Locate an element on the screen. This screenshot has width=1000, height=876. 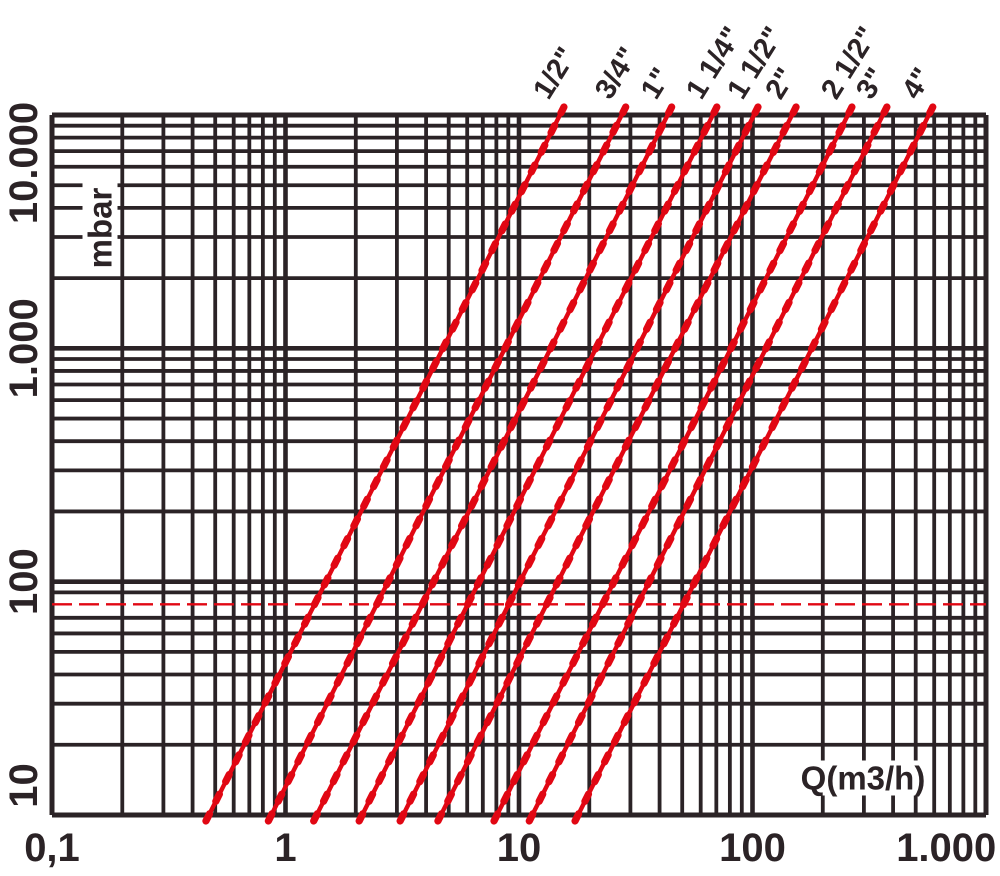
series-label: 1/2" is located at coordinates (555, 73).